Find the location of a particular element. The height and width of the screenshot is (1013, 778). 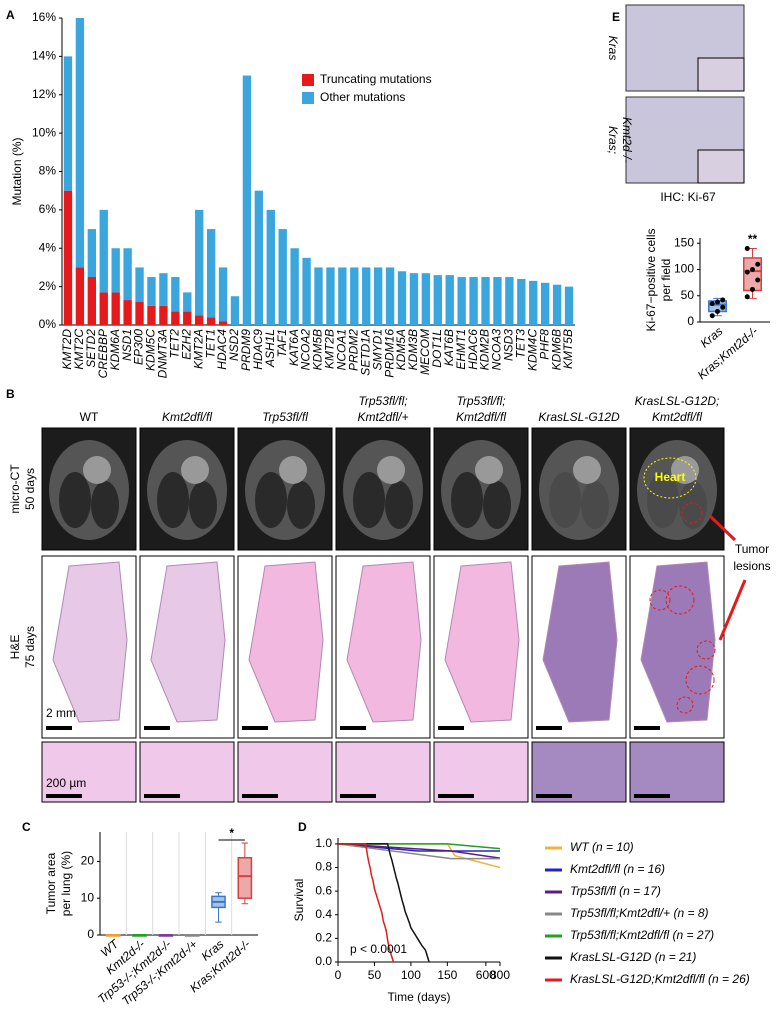

scale-label: 200 µm is located at coordinates (66, 783).